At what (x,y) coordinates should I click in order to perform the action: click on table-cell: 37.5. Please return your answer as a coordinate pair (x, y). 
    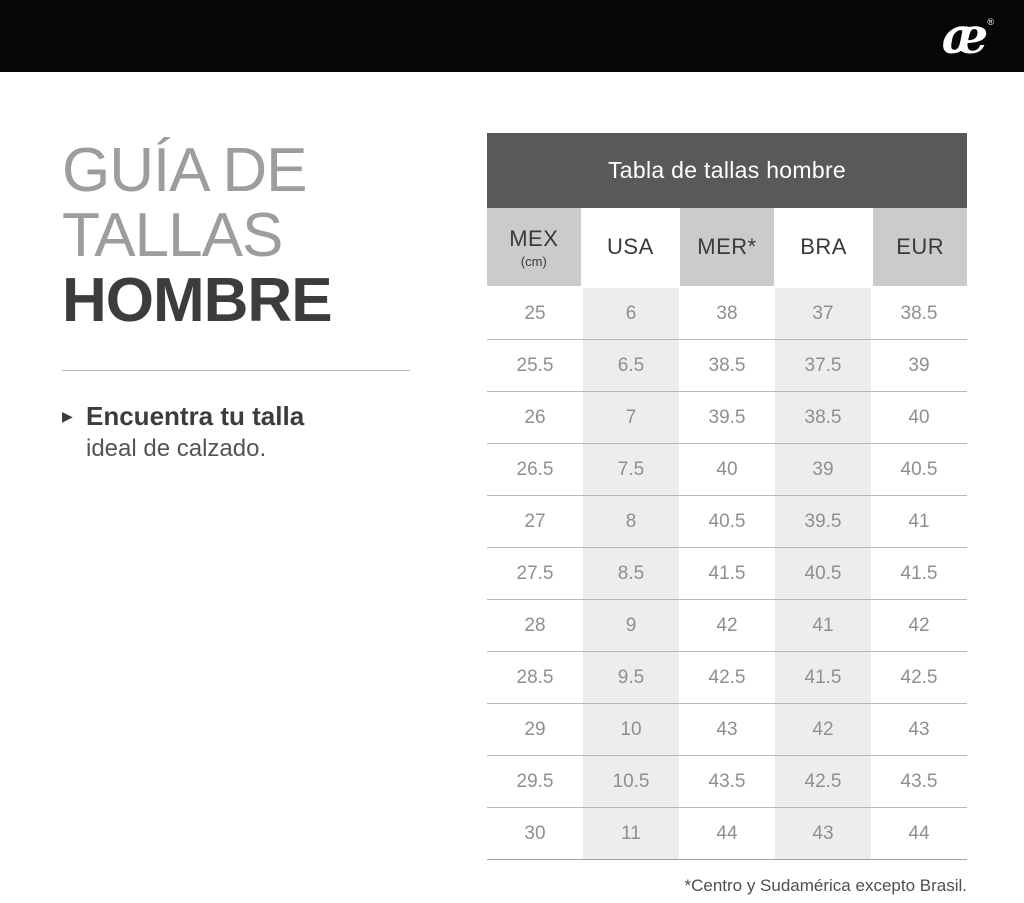
    Looking at the image, I should click on (823, 365).